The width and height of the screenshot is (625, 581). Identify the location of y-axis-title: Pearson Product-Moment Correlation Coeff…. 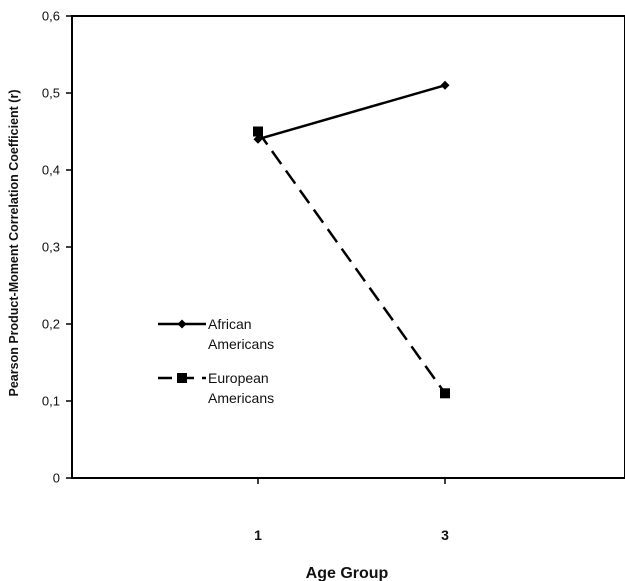
(14, 243).